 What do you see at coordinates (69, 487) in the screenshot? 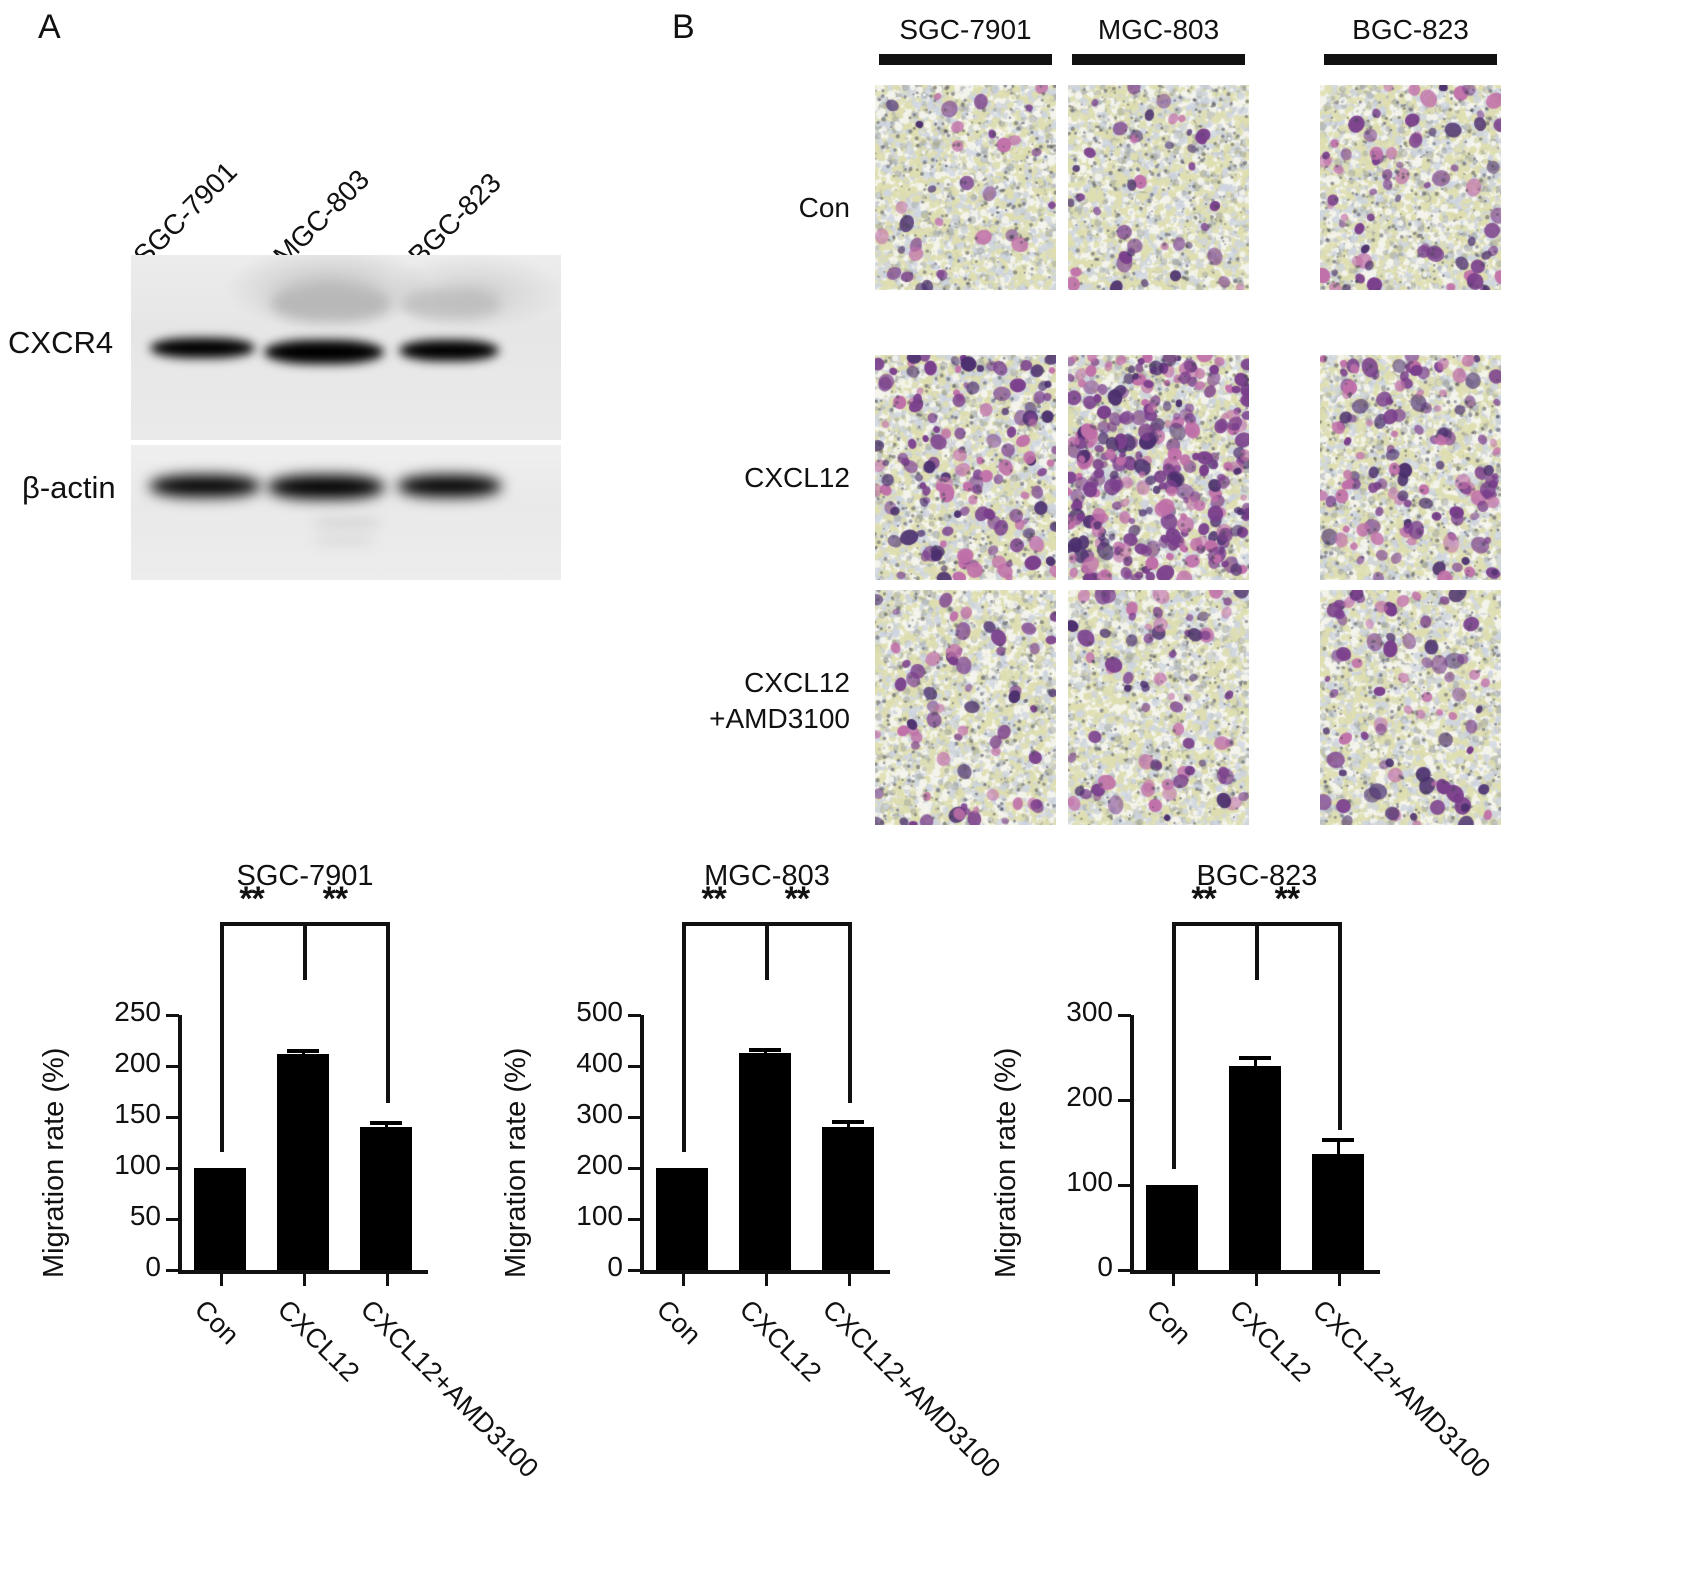
I see `blot-row-label-actin: β-actin` at bounding box center [69, 487].